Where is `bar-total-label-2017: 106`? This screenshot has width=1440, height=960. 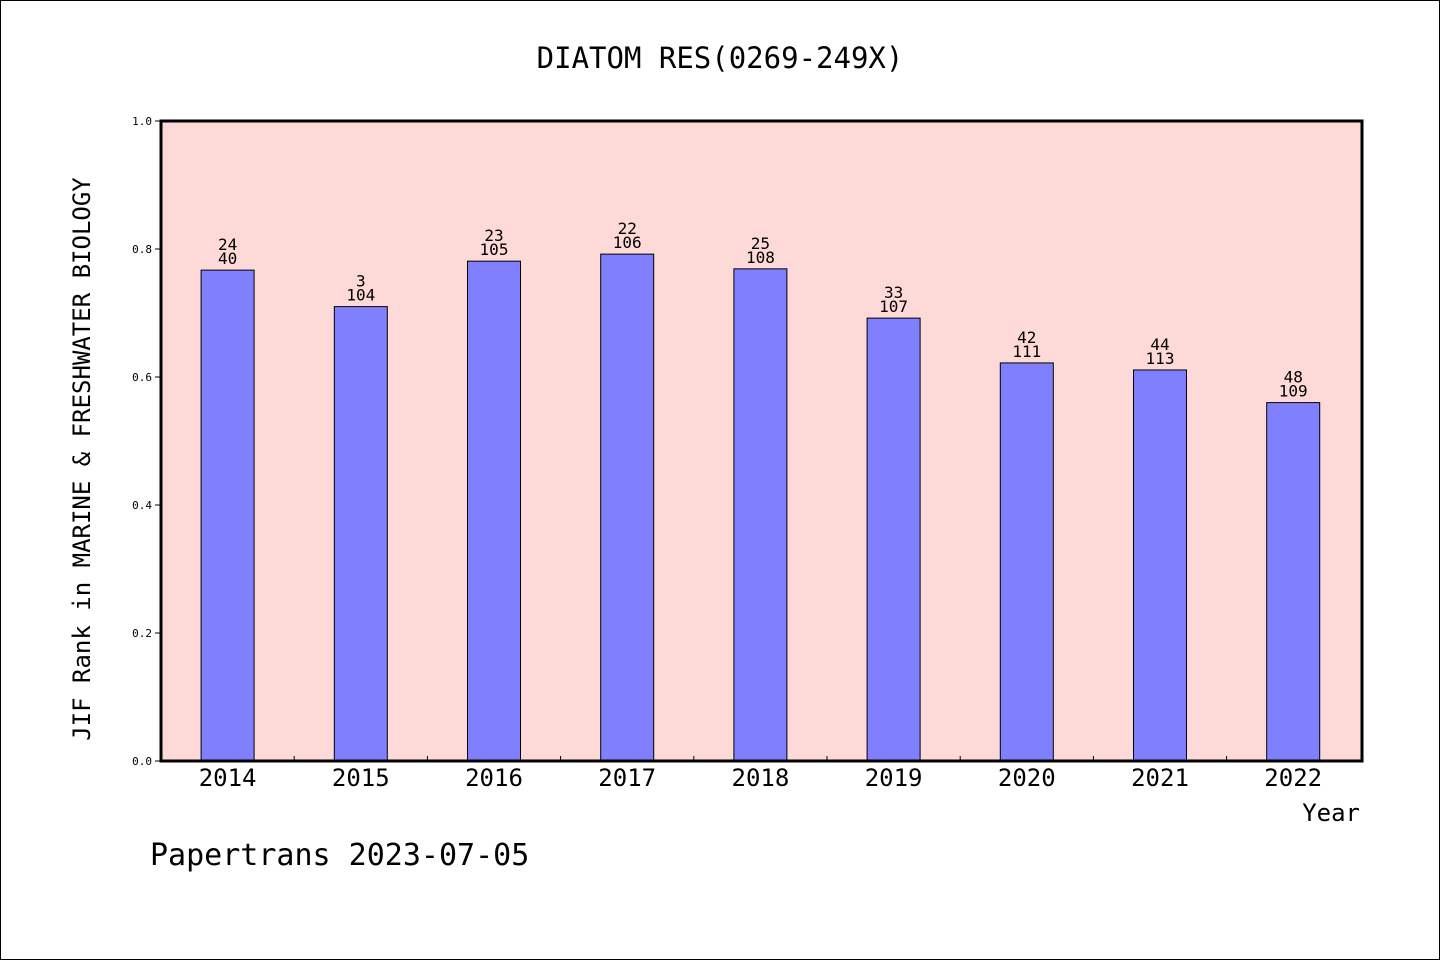 bar-total-label-2017: 106 is located at coordinates (627, 242).